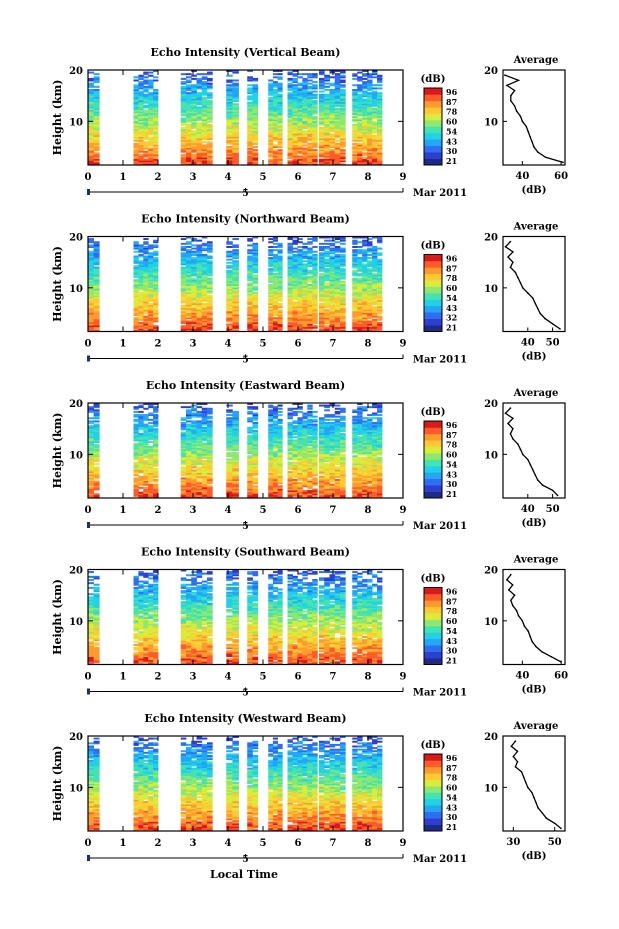 The height and width of the screenshot is (929, 619). I want to click on colorbar-segment, so click(433, 264).